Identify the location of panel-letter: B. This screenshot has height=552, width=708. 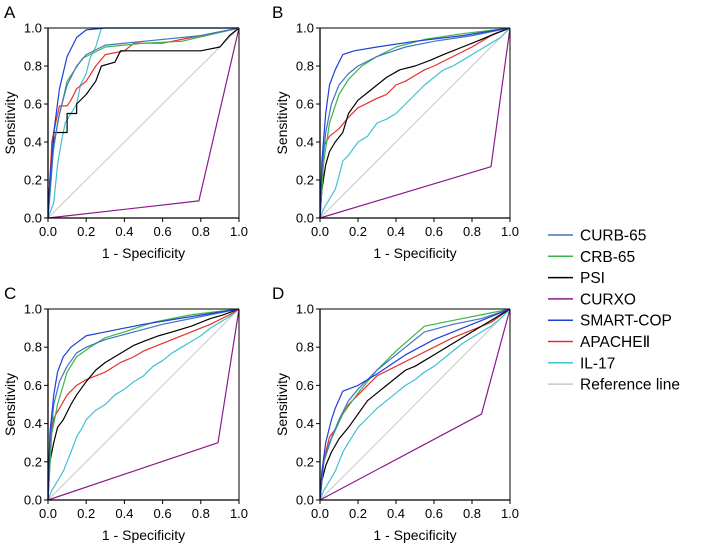
(277, 12).